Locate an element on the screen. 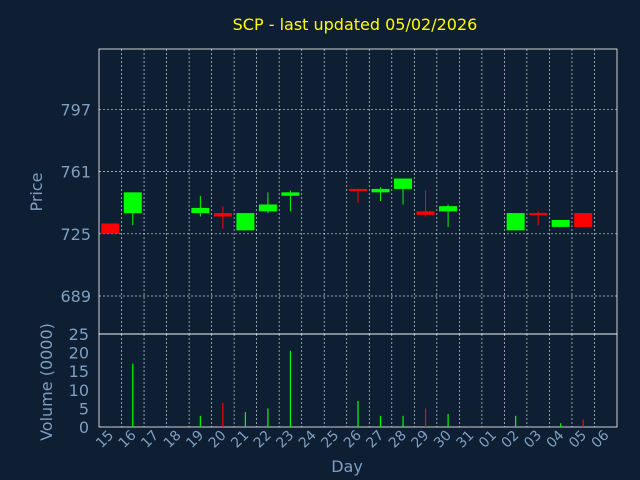 The width and height of the screenshot is (640, 480). volume-tick-label: 10 is located at coordinates (79, 390).